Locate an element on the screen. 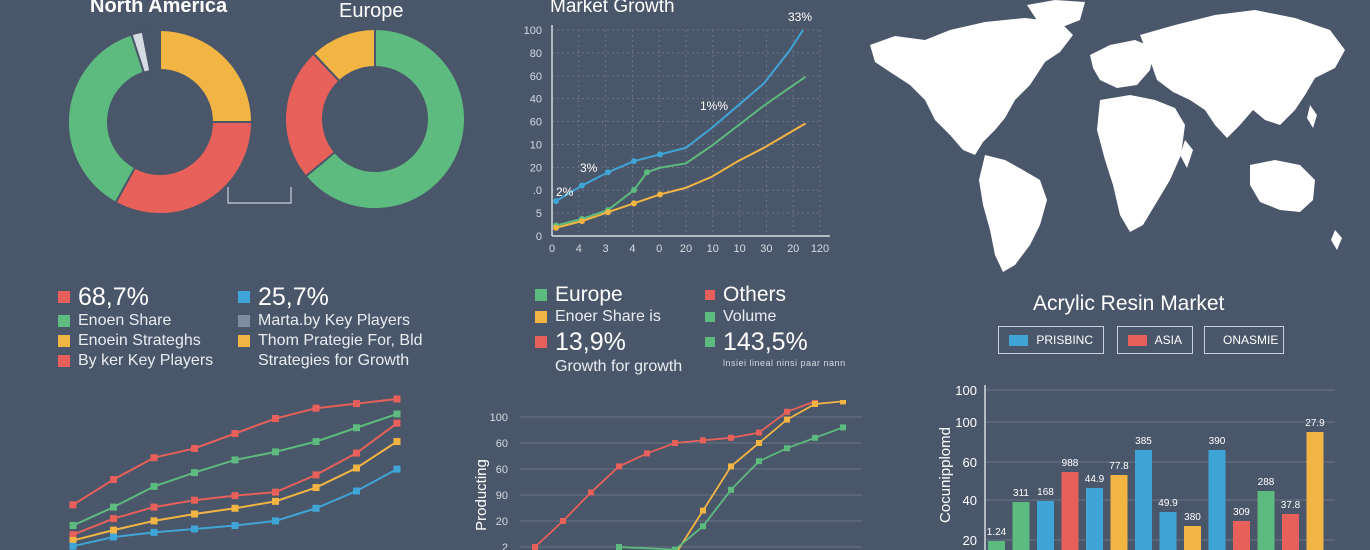 The image size is (1370, 550). bar-y-tick: 100 is located at coordinates (966, 390).